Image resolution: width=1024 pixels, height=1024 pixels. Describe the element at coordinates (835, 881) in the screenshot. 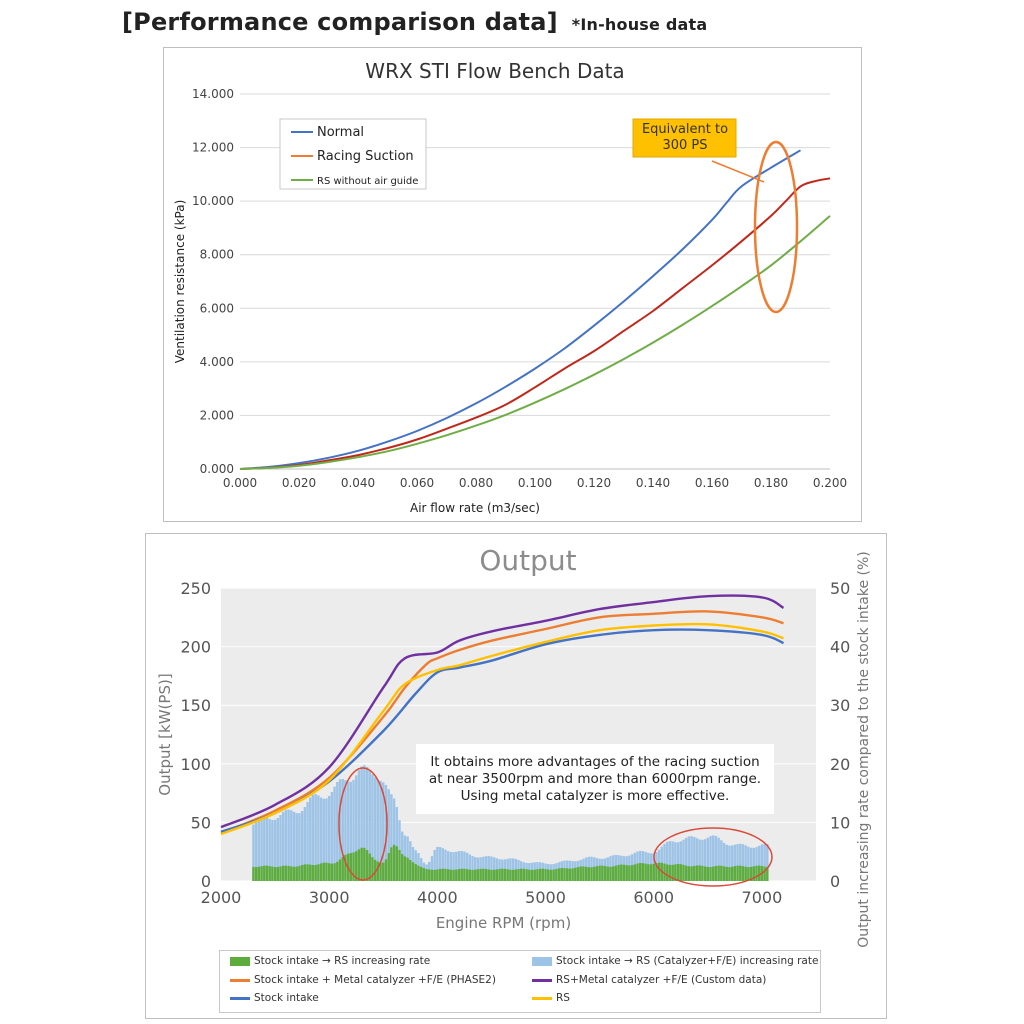

I see `y2-tick-label: 0` at that location.